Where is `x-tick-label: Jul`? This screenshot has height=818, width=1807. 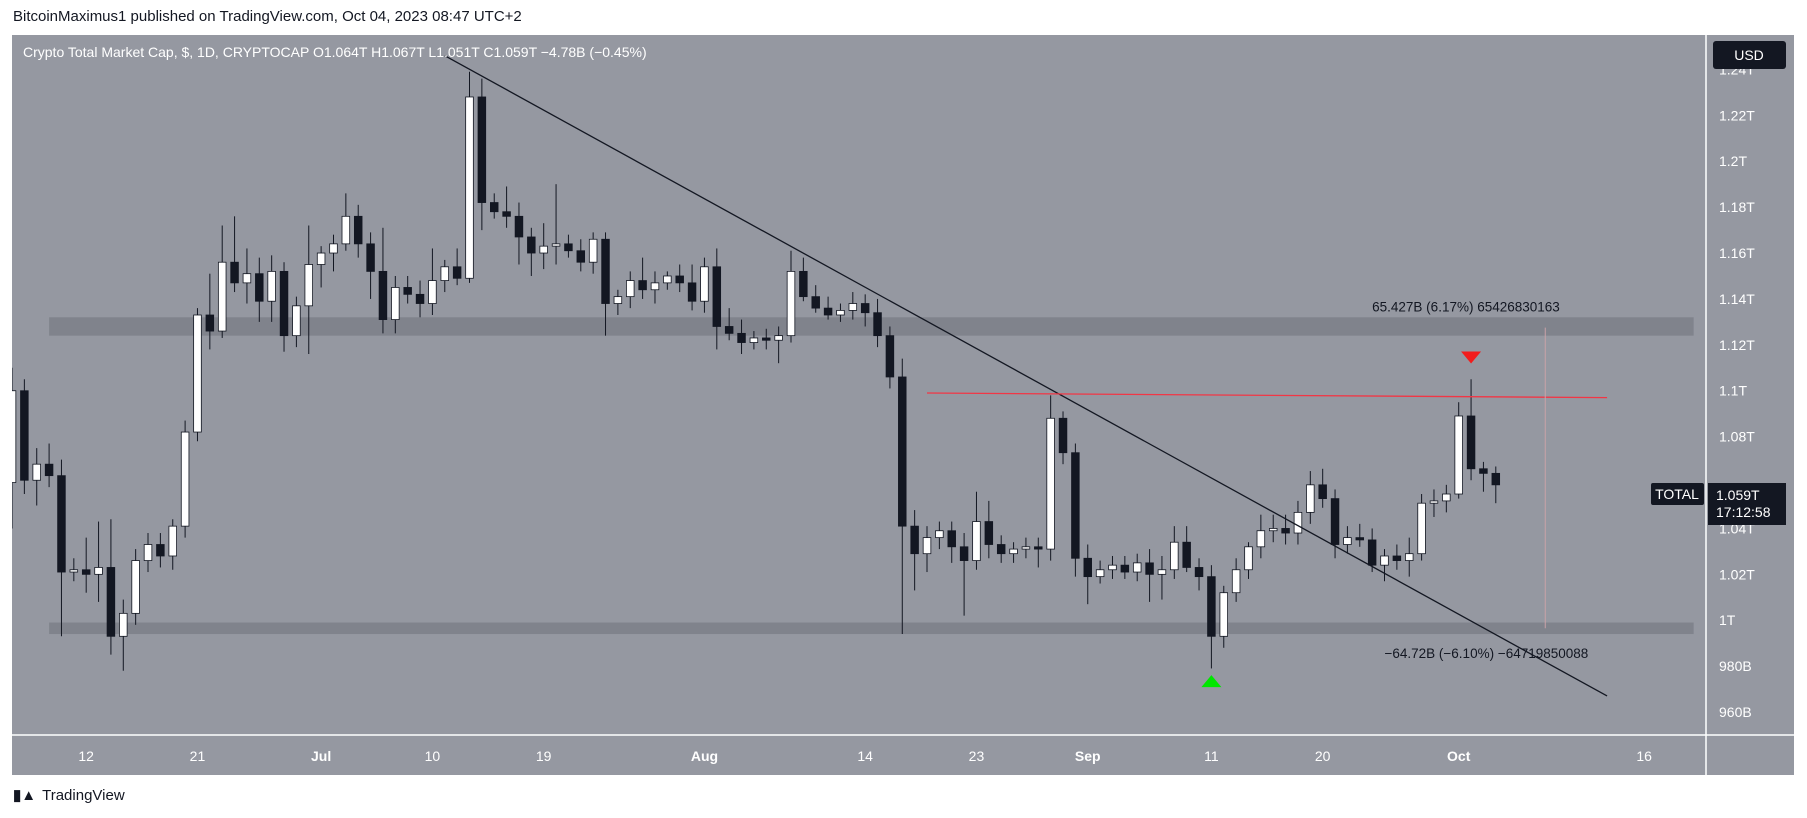
x-tick-label: Jul is located at coordinates (321, 756).